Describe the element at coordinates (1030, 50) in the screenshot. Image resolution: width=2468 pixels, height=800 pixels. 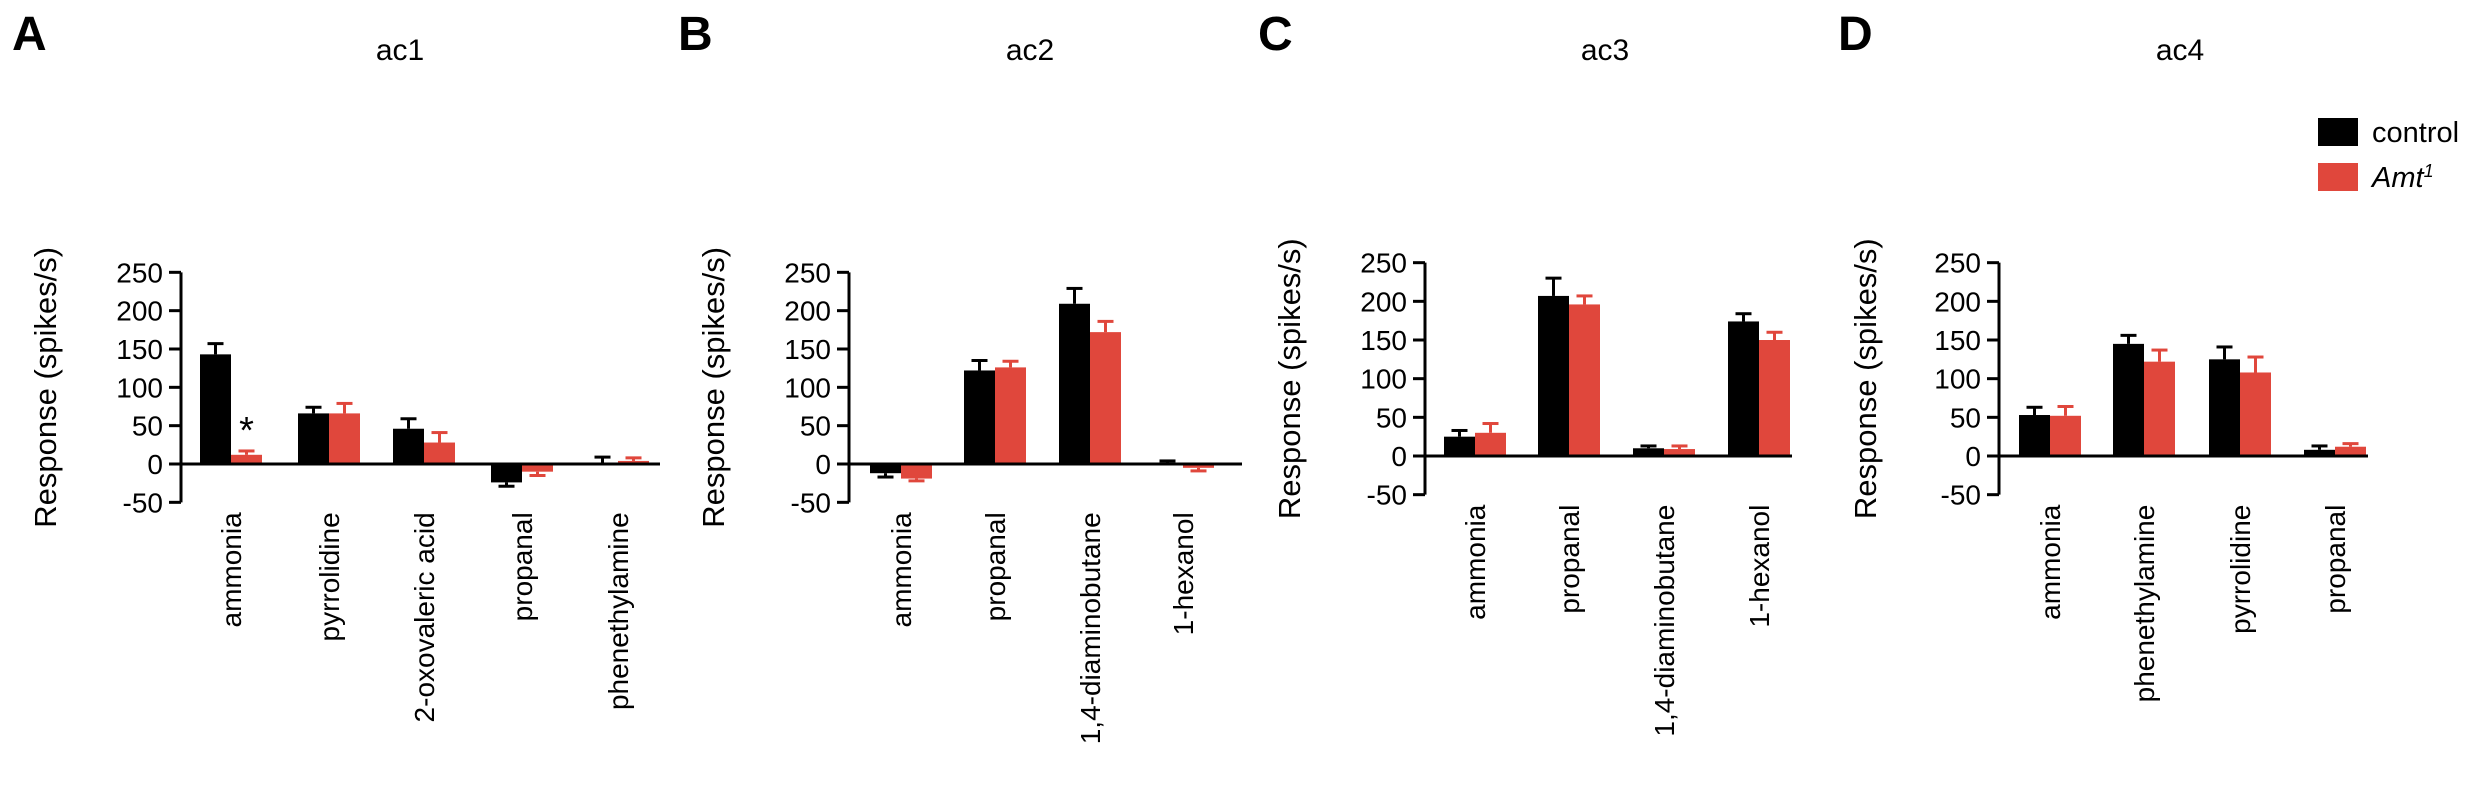
I see `panel-title: ac2` at that location.